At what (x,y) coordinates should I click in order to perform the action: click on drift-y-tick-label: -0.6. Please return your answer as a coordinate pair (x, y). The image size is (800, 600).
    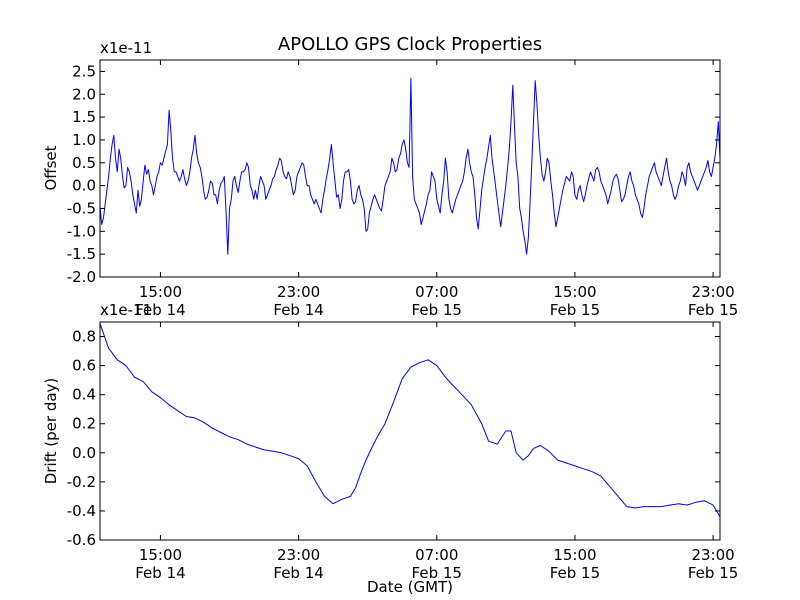
    Looking at the image, I should click on (81, 540).